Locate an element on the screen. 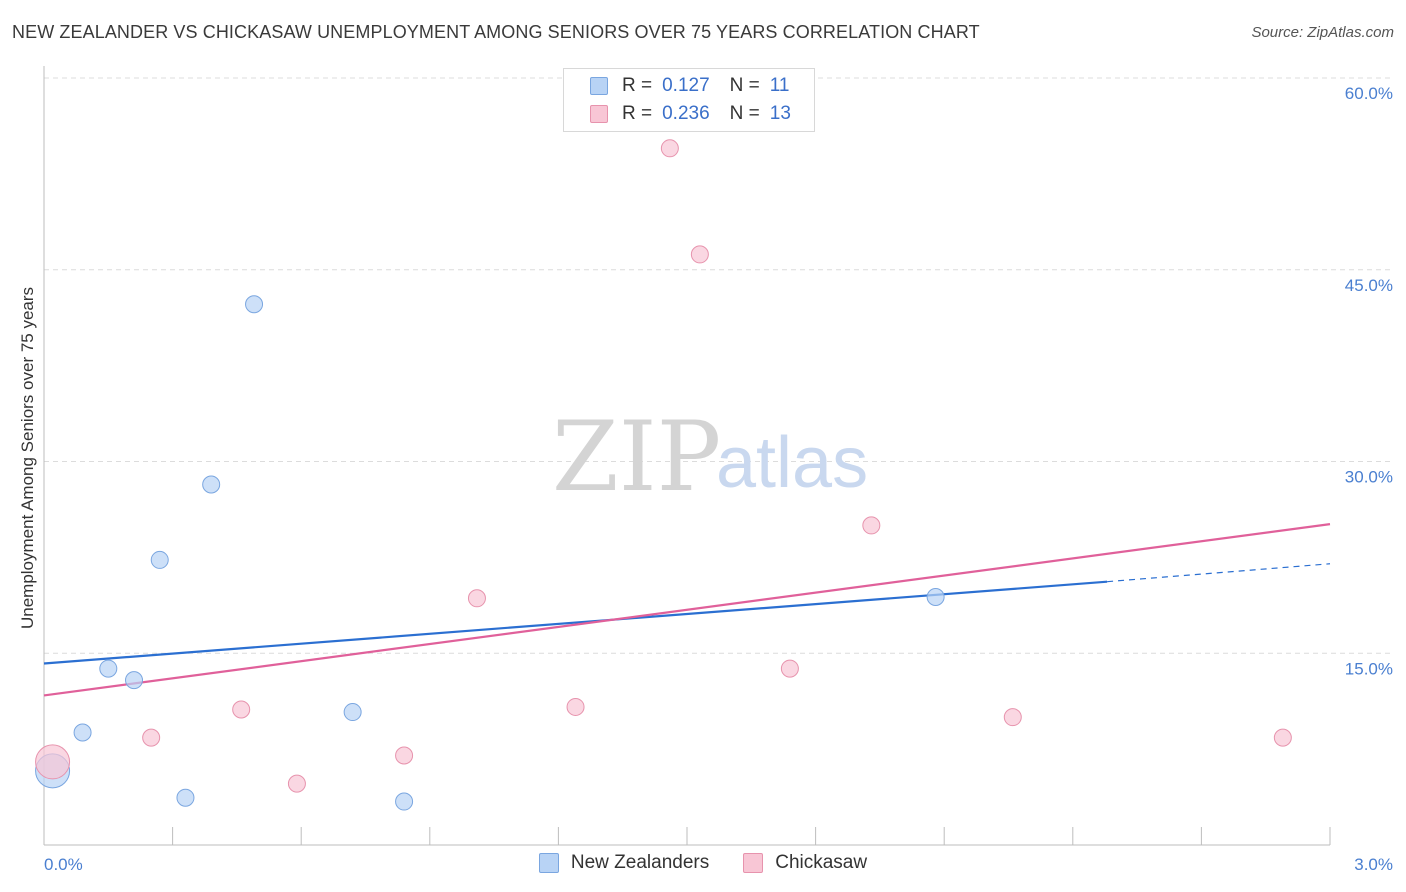 Image resolution: width=1406 pixels, height=892 pixels. watermark-zip: ZIP is located at coordinates (636, 457).